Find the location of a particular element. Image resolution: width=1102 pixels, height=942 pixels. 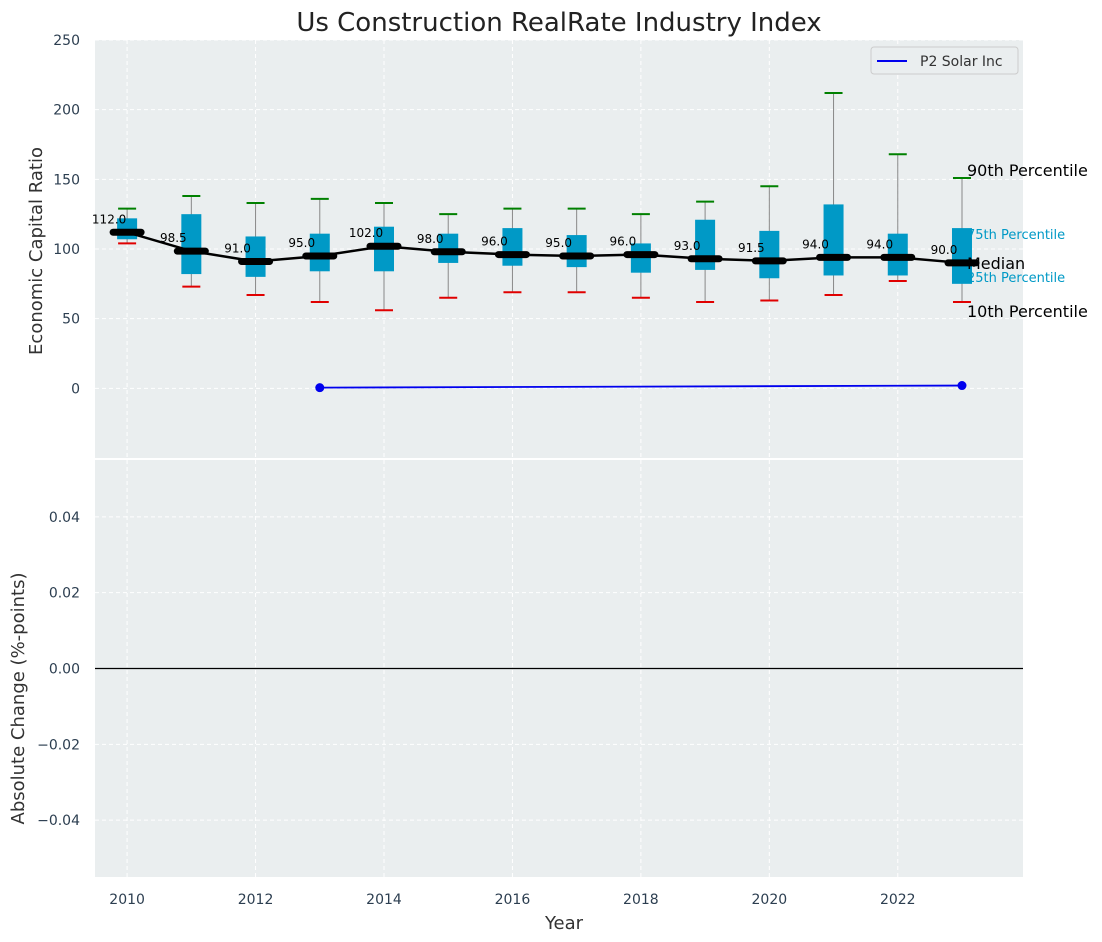

median-value-label: 112.0 is located at coordinates (109, 219).